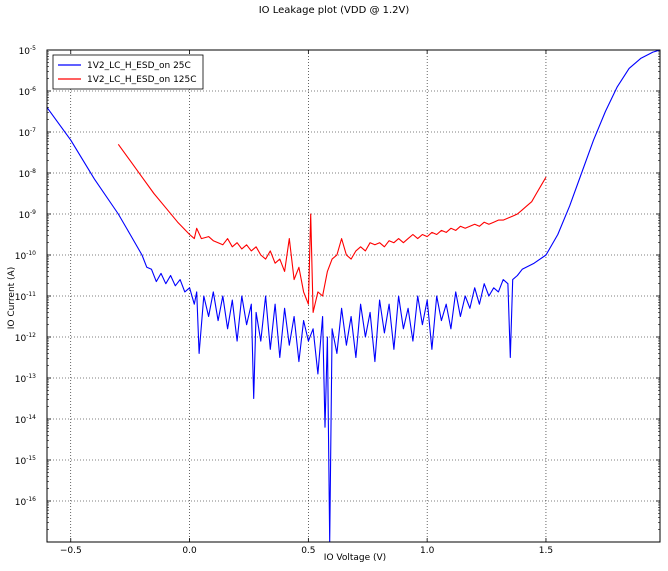 The width and height of the screenshot is (668, 571). I want to click on y-tick-label: 10⁻⁵, so click(28, 51).